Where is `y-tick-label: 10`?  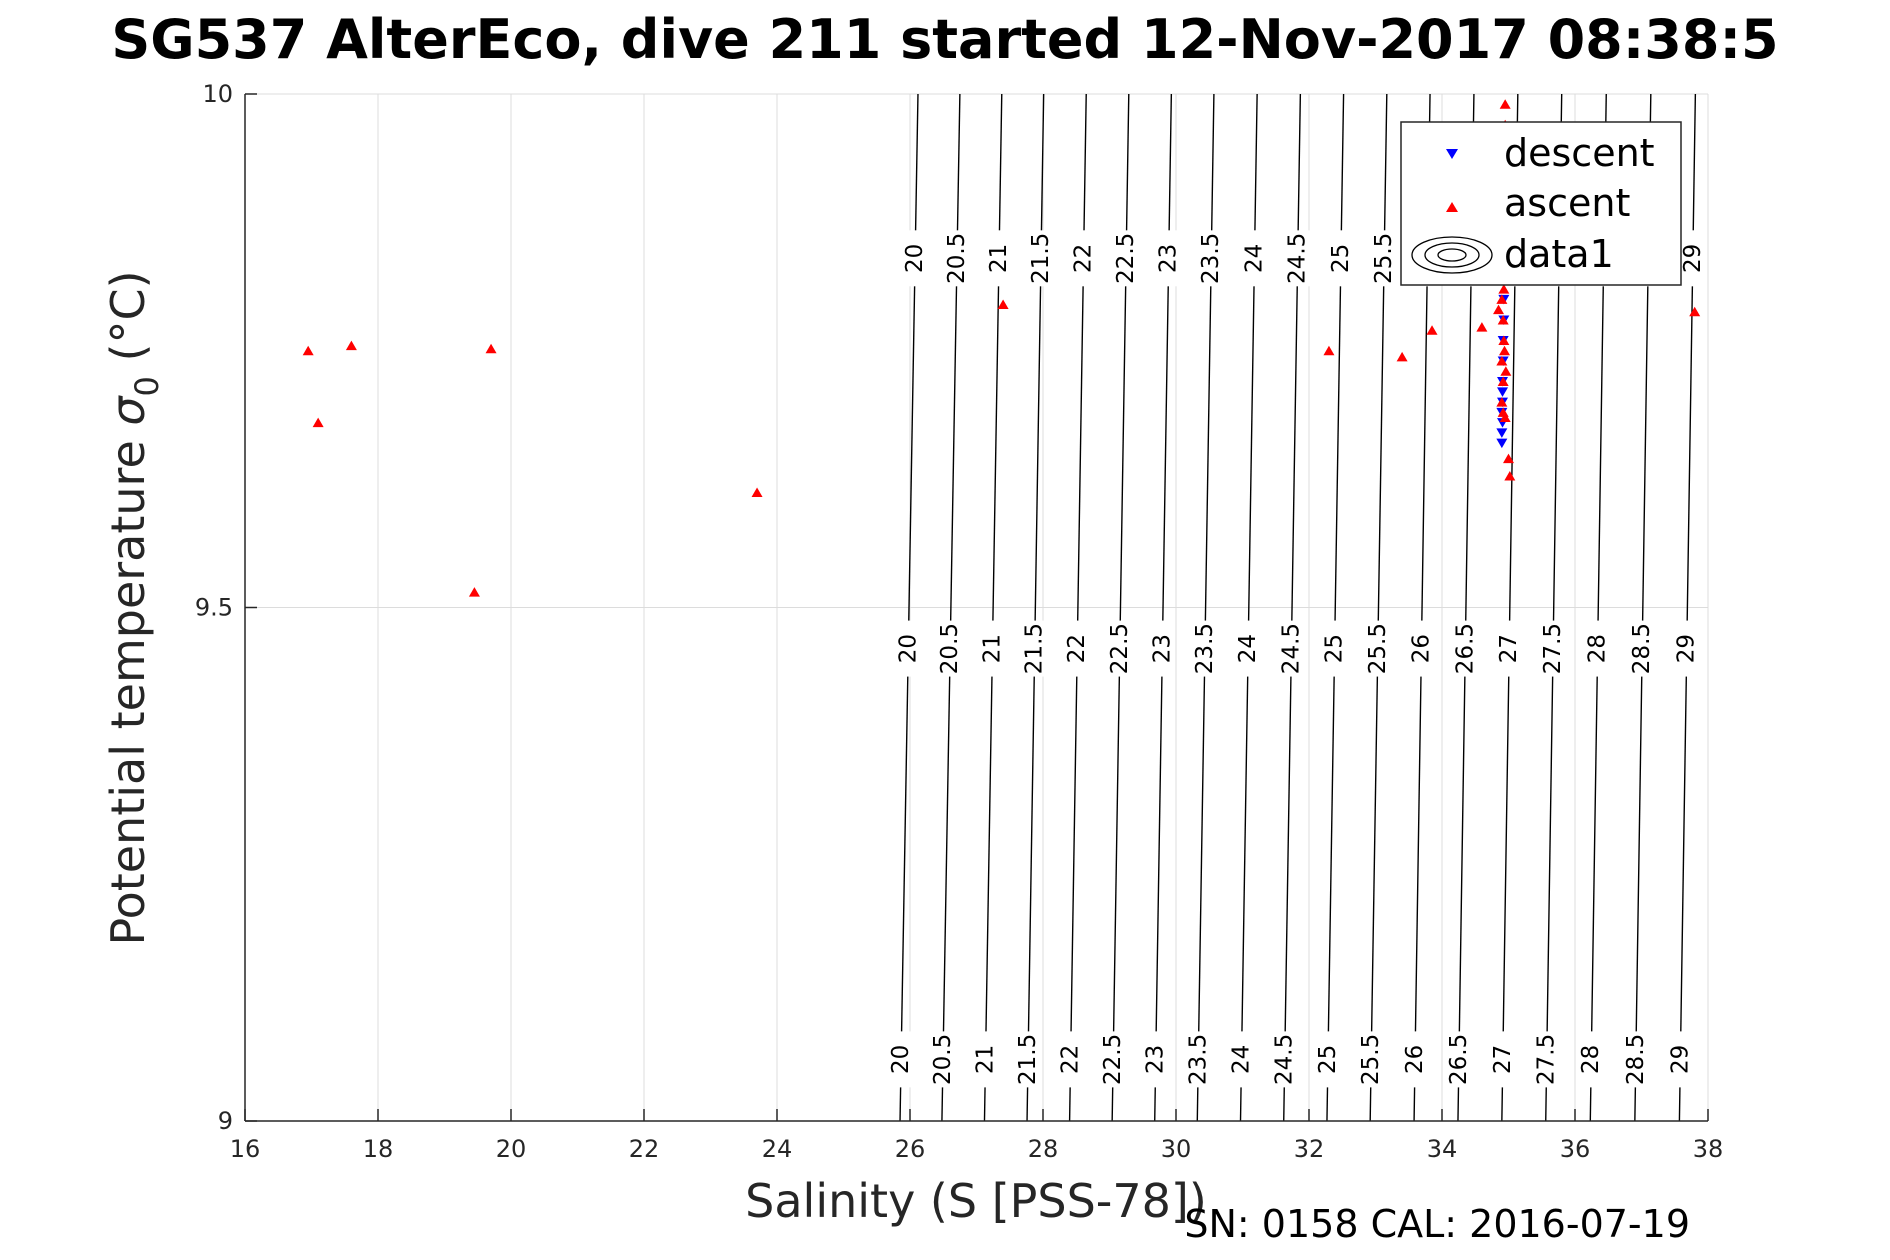 y-tick-label: 10 is located at coordinates (217, 94).